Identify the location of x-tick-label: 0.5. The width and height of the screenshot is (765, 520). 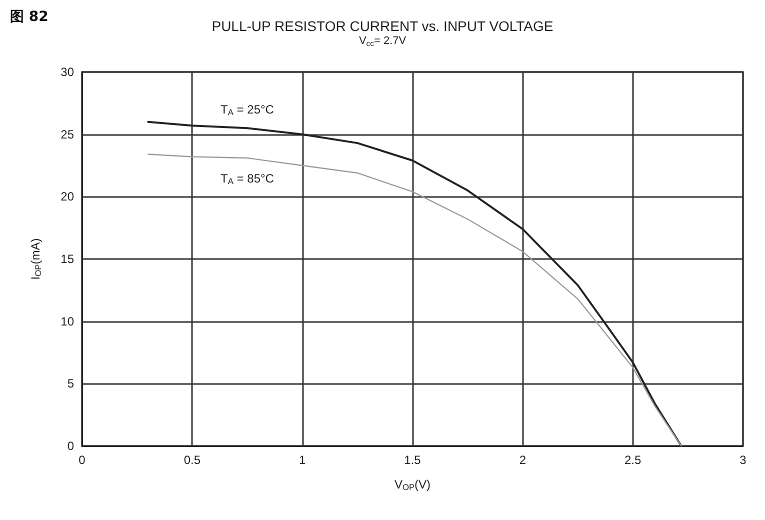
(192, 460).